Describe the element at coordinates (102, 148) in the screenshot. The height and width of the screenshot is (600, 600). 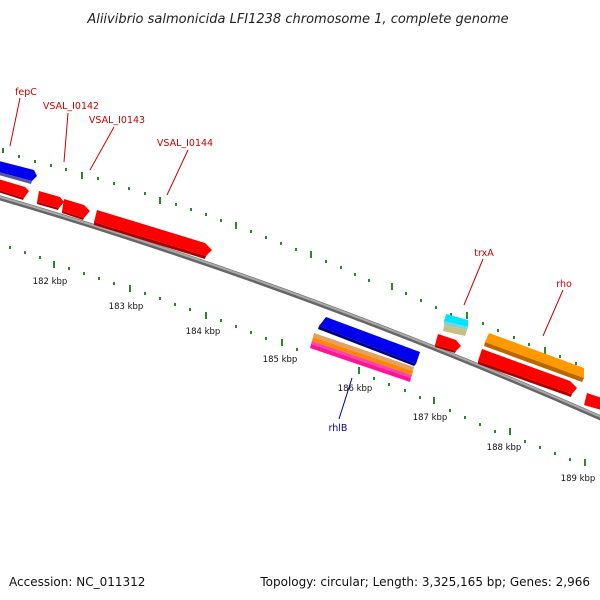
I see `leader-vsal-i0143` at that location.